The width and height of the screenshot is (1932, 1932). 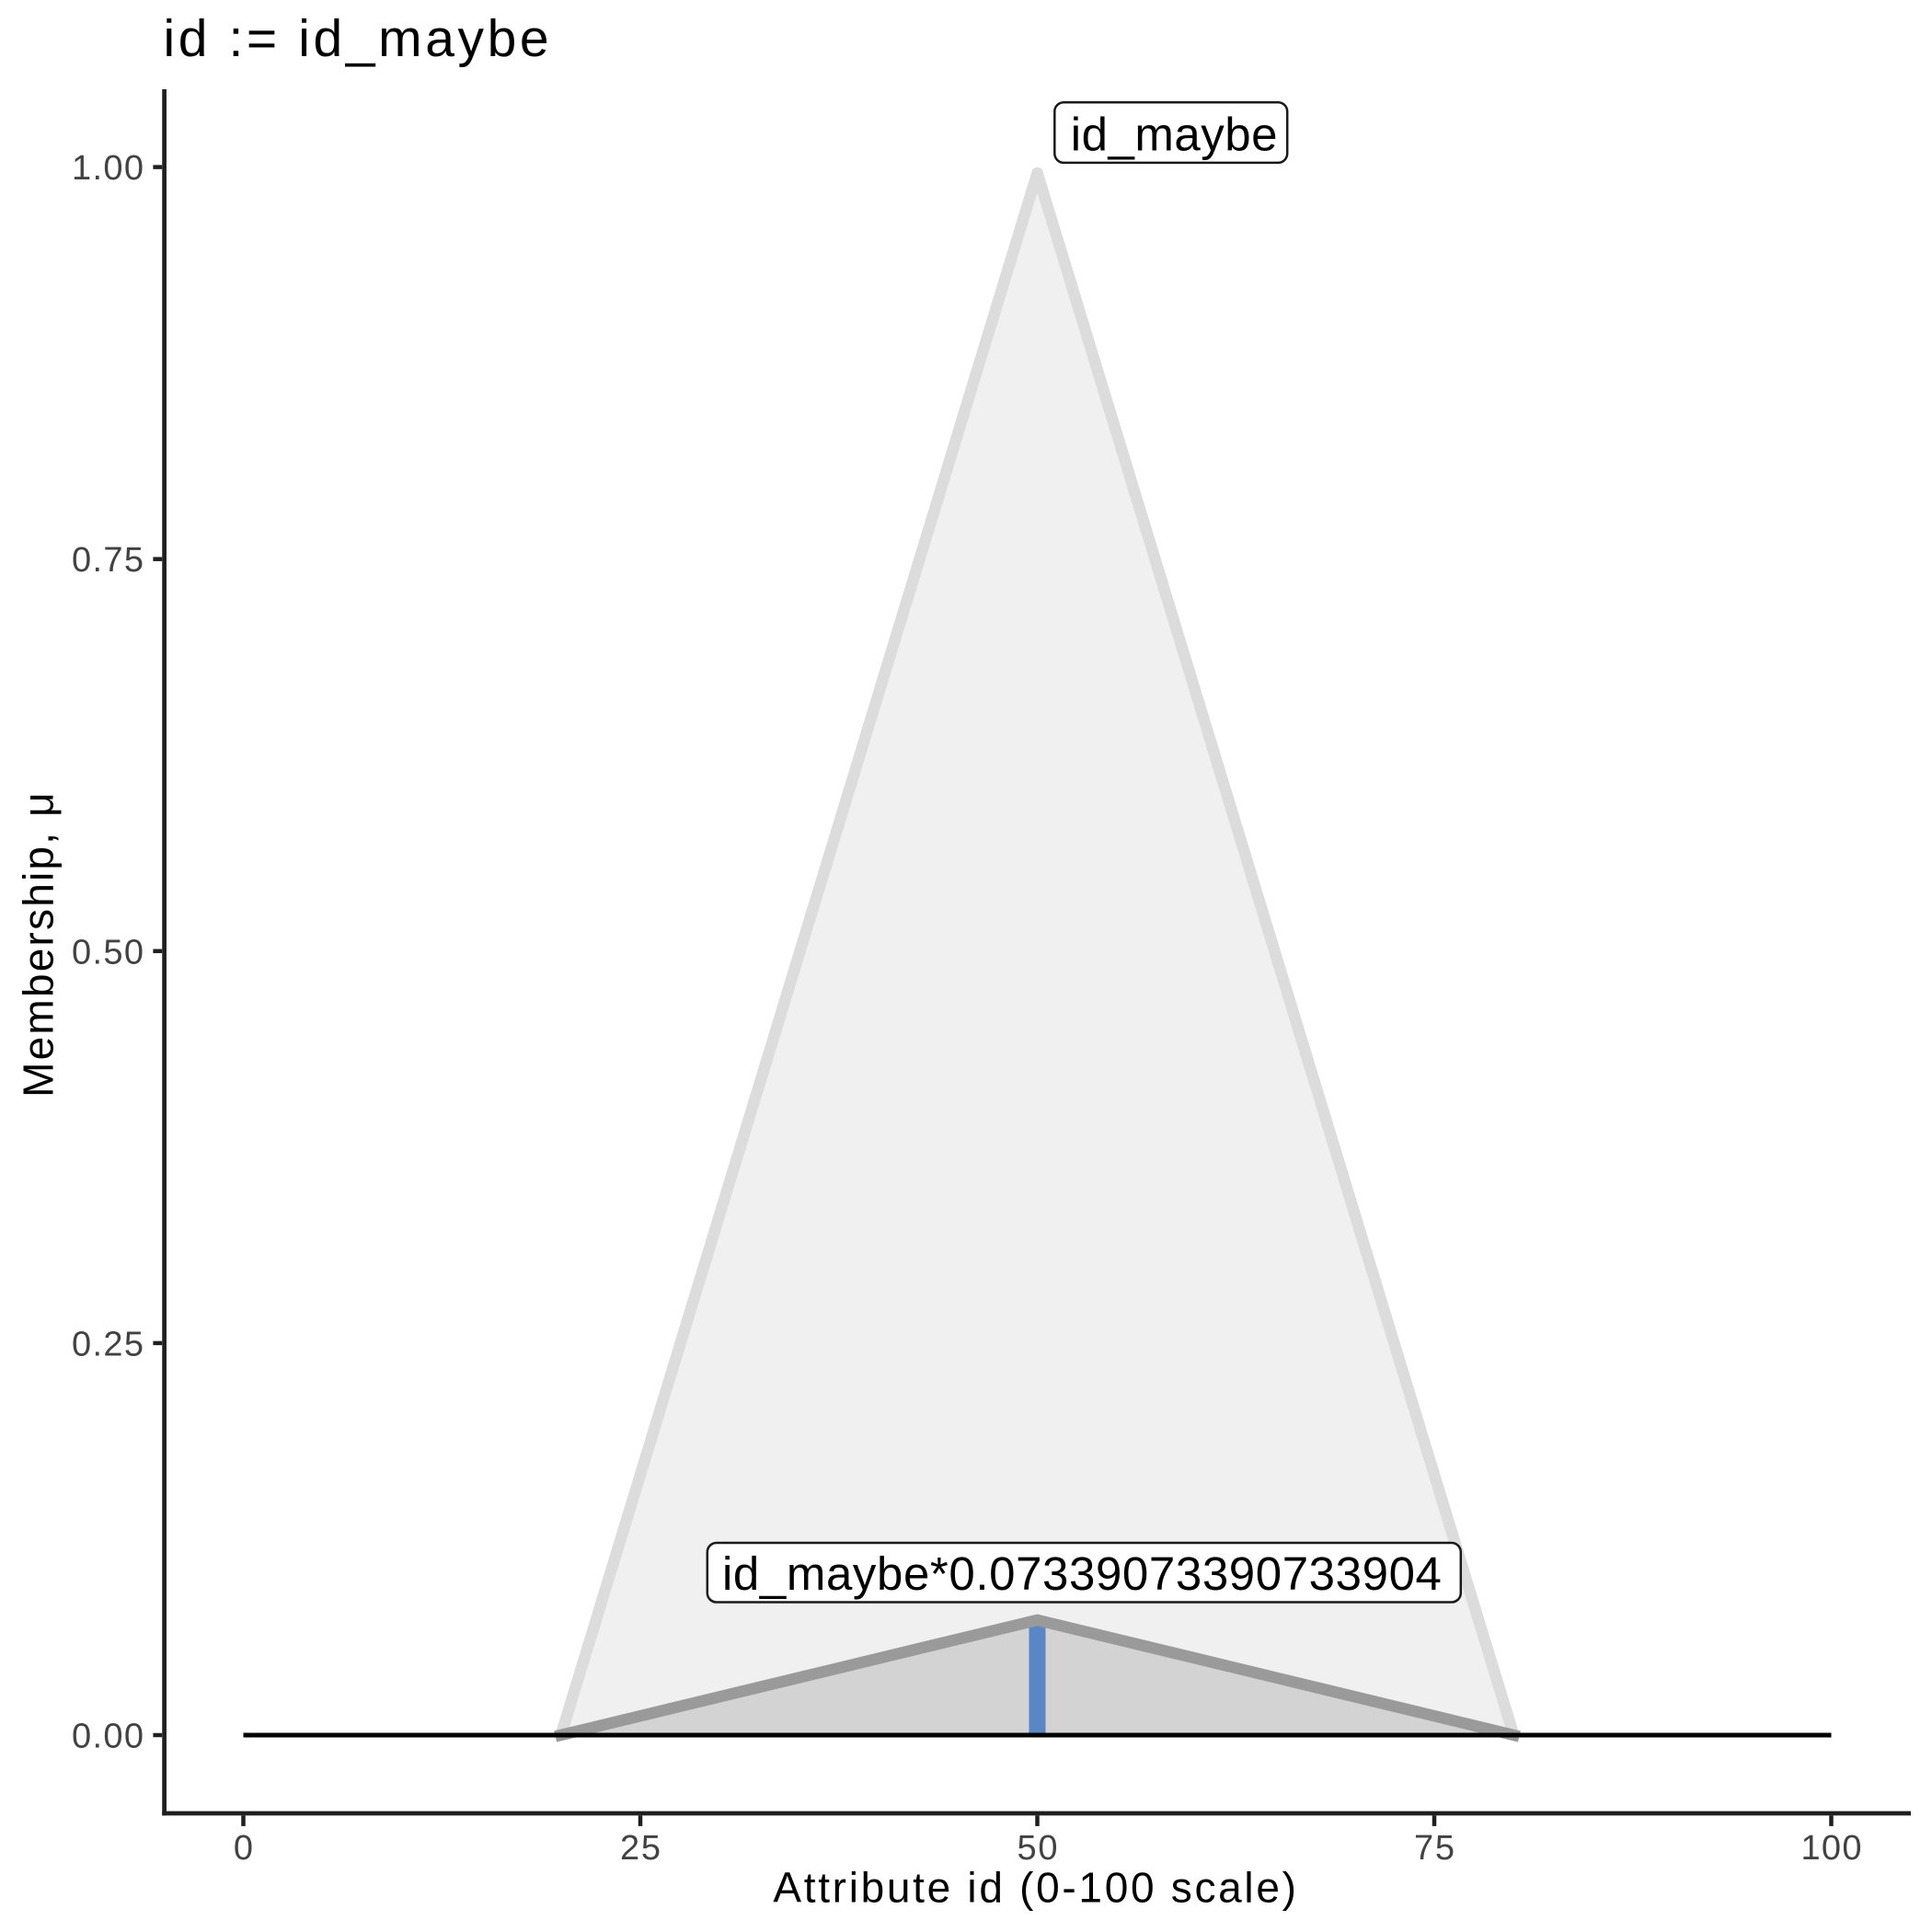 I want to click on svg-text: 100, so click(x=1831, y=1848).